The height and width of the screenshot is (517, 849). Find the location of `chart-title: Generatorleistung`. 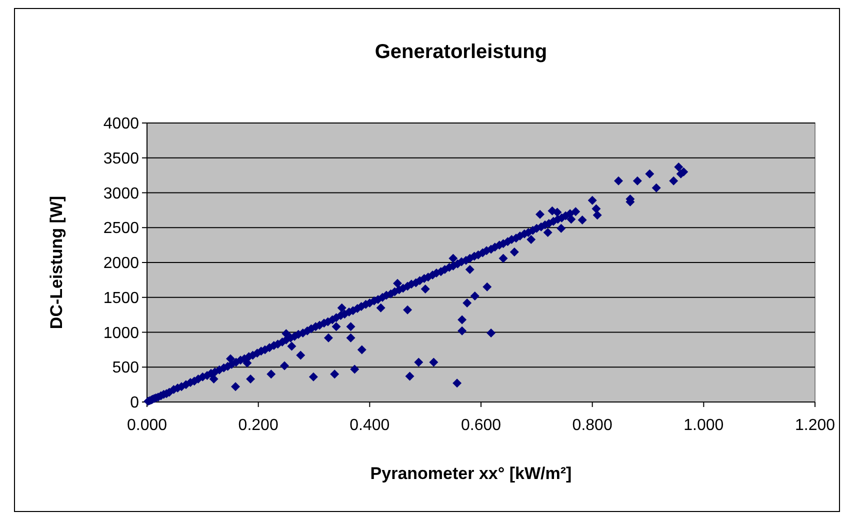

chart-title: Generatorleistung is located at coordinates (461, 52).